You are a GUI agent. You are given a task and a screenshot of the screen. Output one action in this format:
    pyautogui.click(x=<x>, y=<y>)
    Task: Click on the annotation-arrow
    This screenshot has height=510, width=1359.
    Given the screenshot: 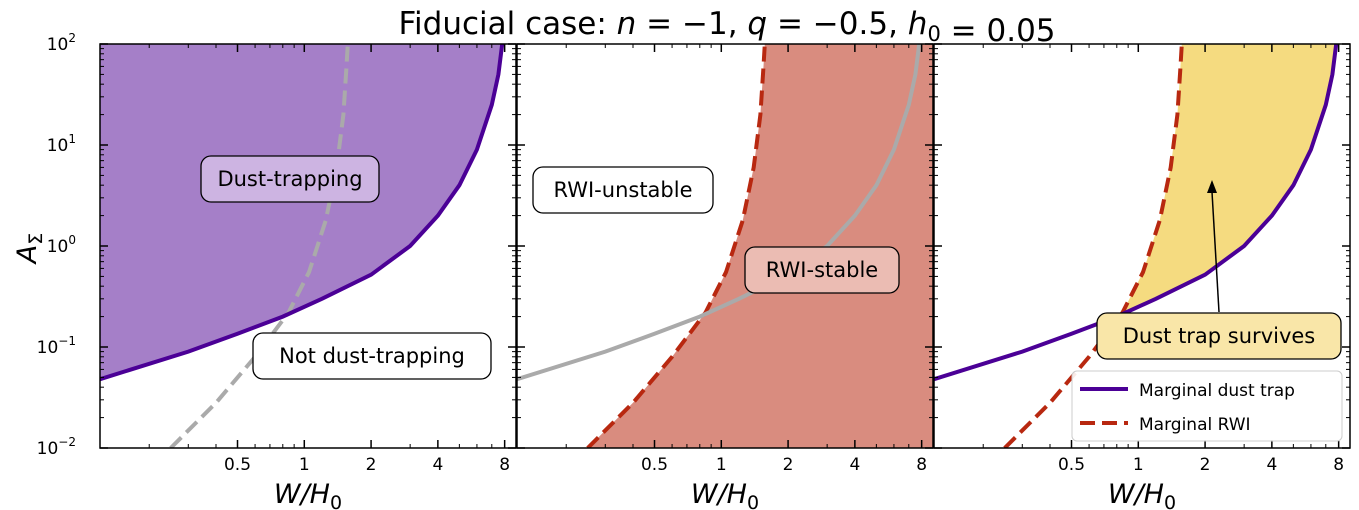 What is the action you would take?
    pyautogui.click(x=1215, y=252)
    